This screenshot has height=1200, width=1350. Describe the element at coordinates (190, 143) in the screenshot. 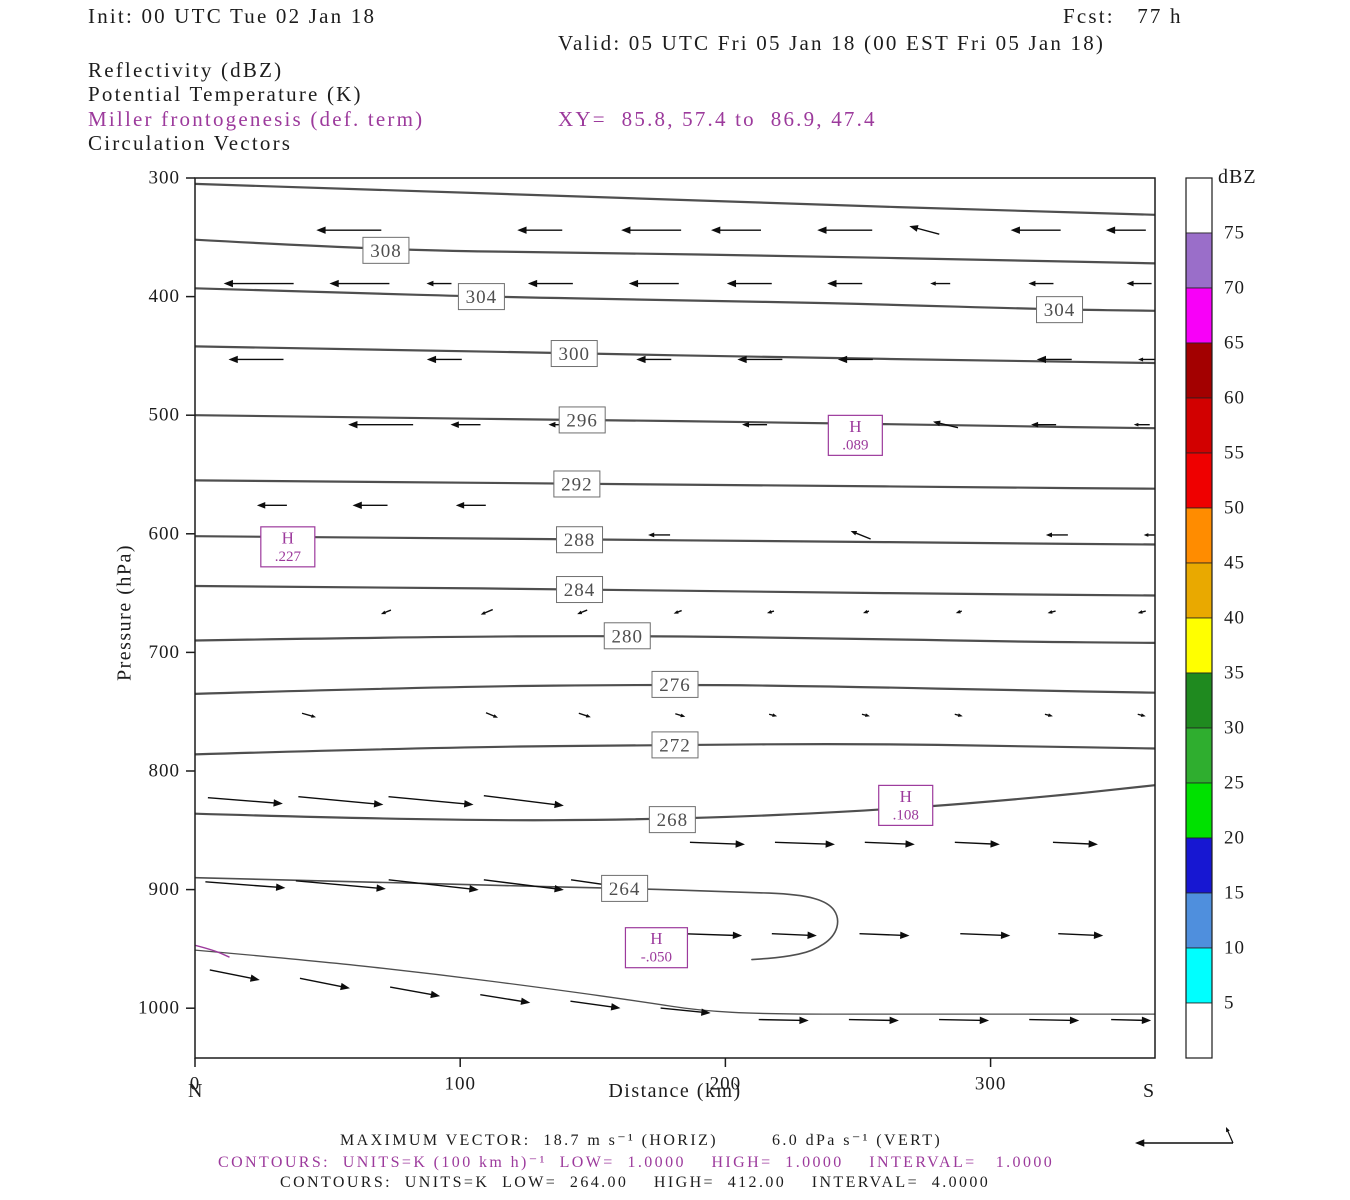

I see `field-circulation-vectors: Circulation Vectors` at that location.